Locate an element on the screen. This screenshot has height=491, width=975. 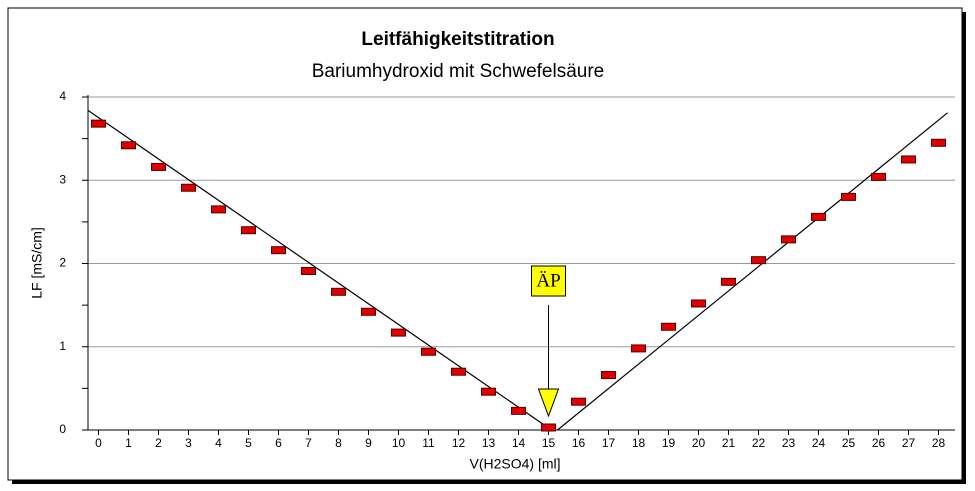
y-tick-label: 2 is located at coordinates (62, 263).